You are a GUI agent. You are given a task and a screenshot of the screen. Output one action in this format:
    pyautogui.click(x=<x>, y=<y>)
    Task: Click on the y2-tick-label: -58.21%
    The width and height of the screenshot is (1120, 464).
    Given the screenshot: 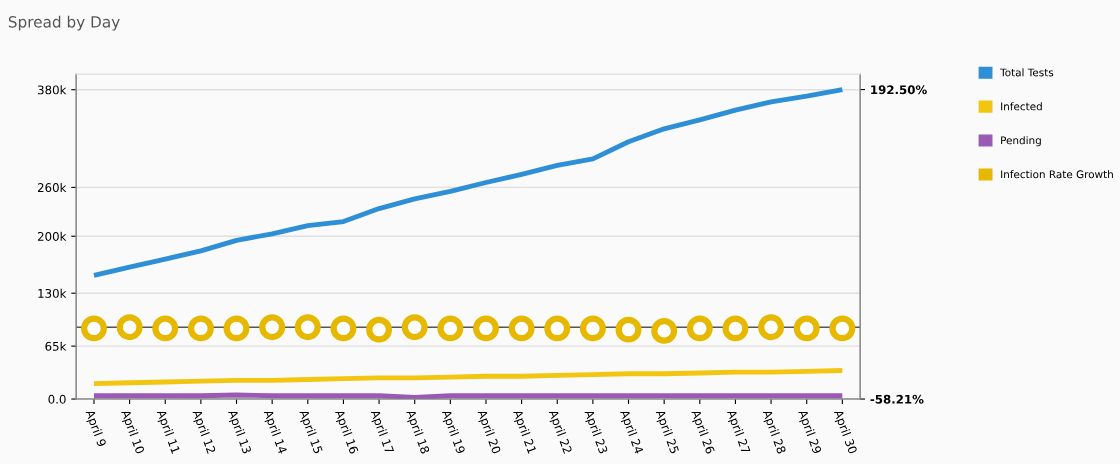 What is the action you would take?
    pyautogui.click(x=897, y=399)
    